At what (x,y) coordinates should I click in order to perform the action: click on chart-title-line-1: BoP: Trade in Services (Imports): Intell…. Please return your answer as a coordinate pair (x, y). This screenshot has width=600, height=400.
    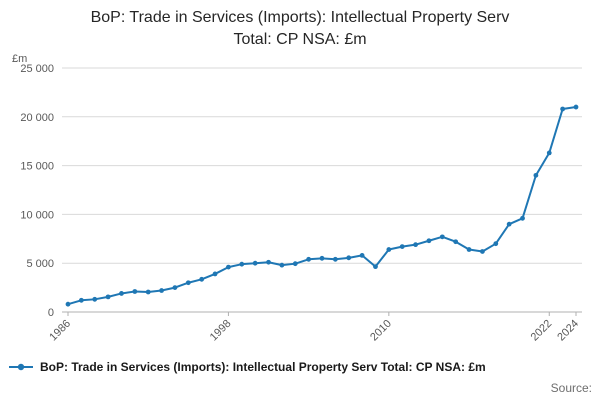
    Looking at the image, I should click on (300, 17).